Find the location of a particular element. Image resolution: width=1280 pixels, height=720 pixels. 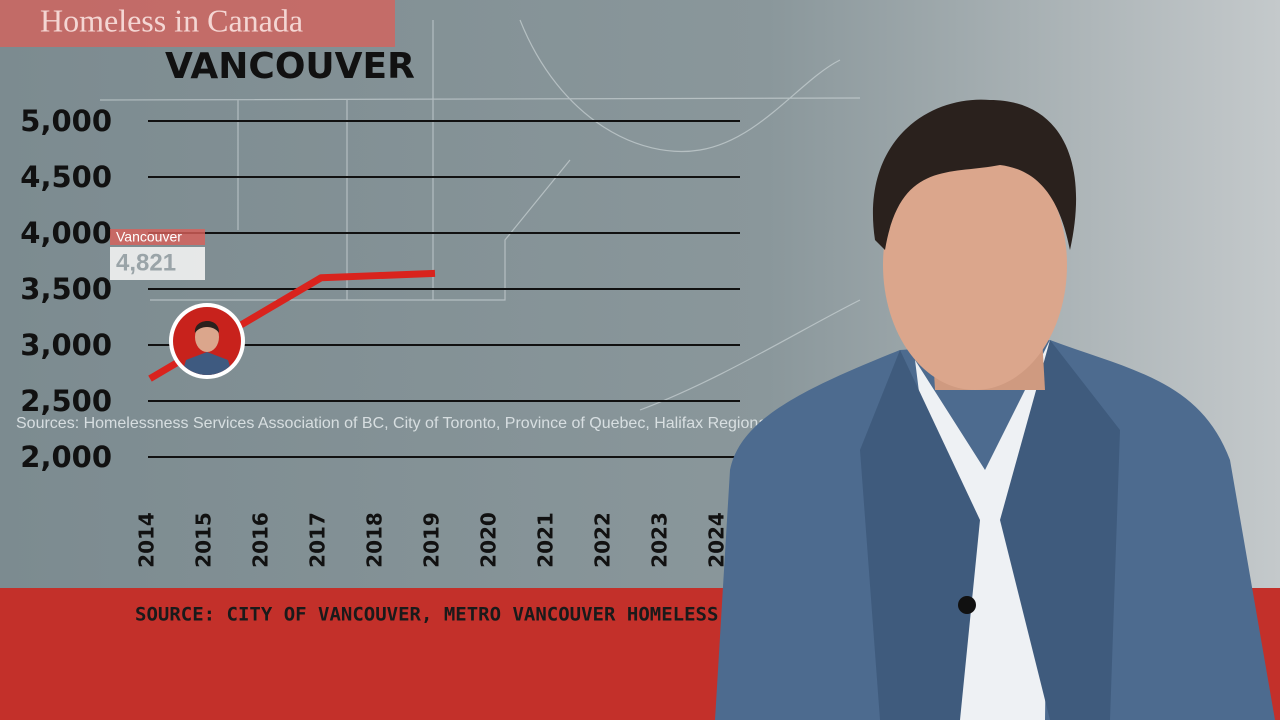

x-tick-label: 2022 is located at coordinates (603, 540).